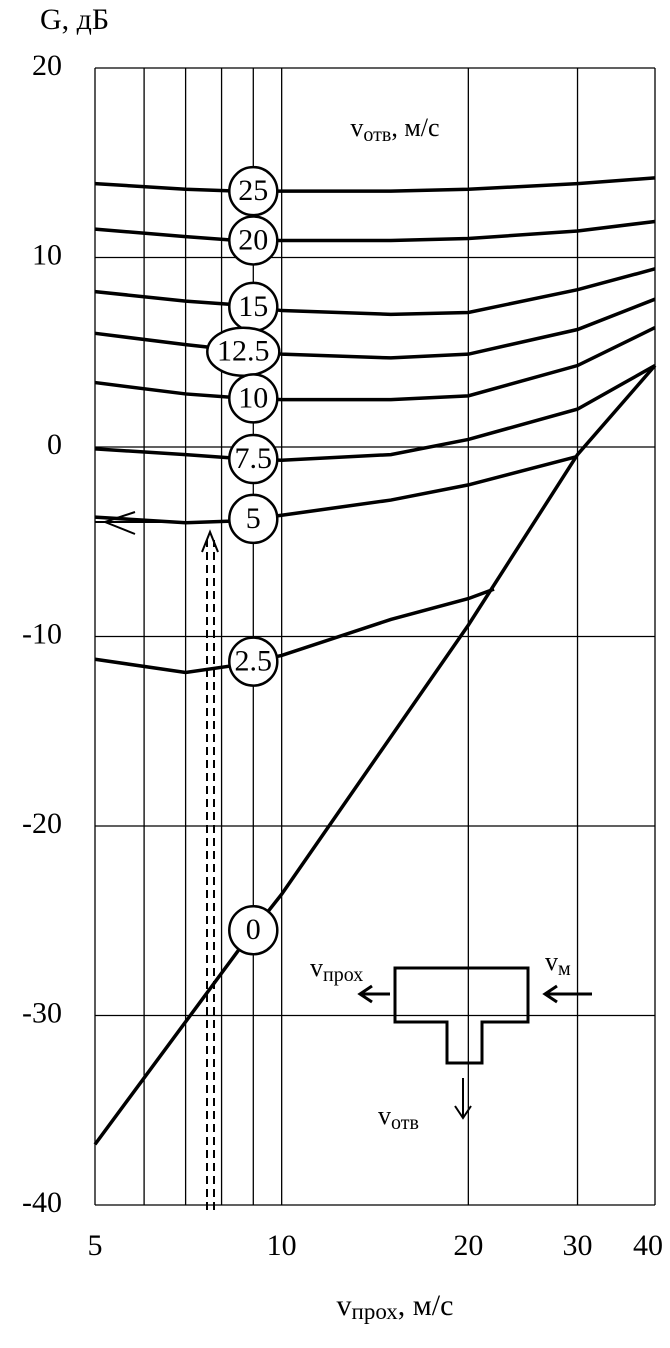 This screenshot has width=670, height=1348. I want to click on legend-title: vотв, м/с, so click(394, 129).